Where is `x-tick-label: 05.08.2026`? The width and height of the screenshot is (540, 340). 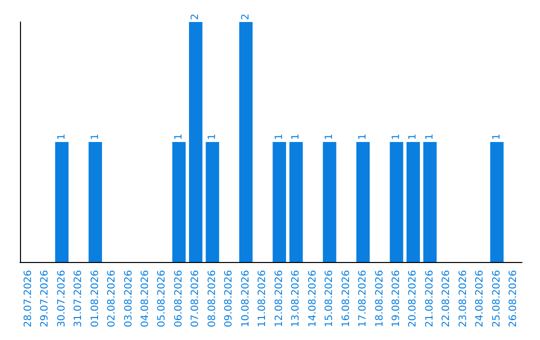 x-tick-label: 05.08.2026 is located at coordinates (162, 299).